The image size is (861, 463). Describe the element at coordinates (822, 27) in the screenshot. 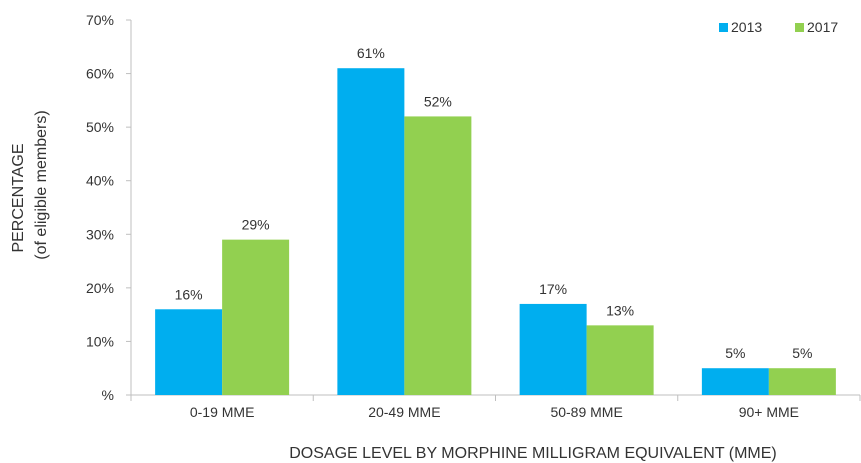

I see `legend-label-2017: 2017` at that location.